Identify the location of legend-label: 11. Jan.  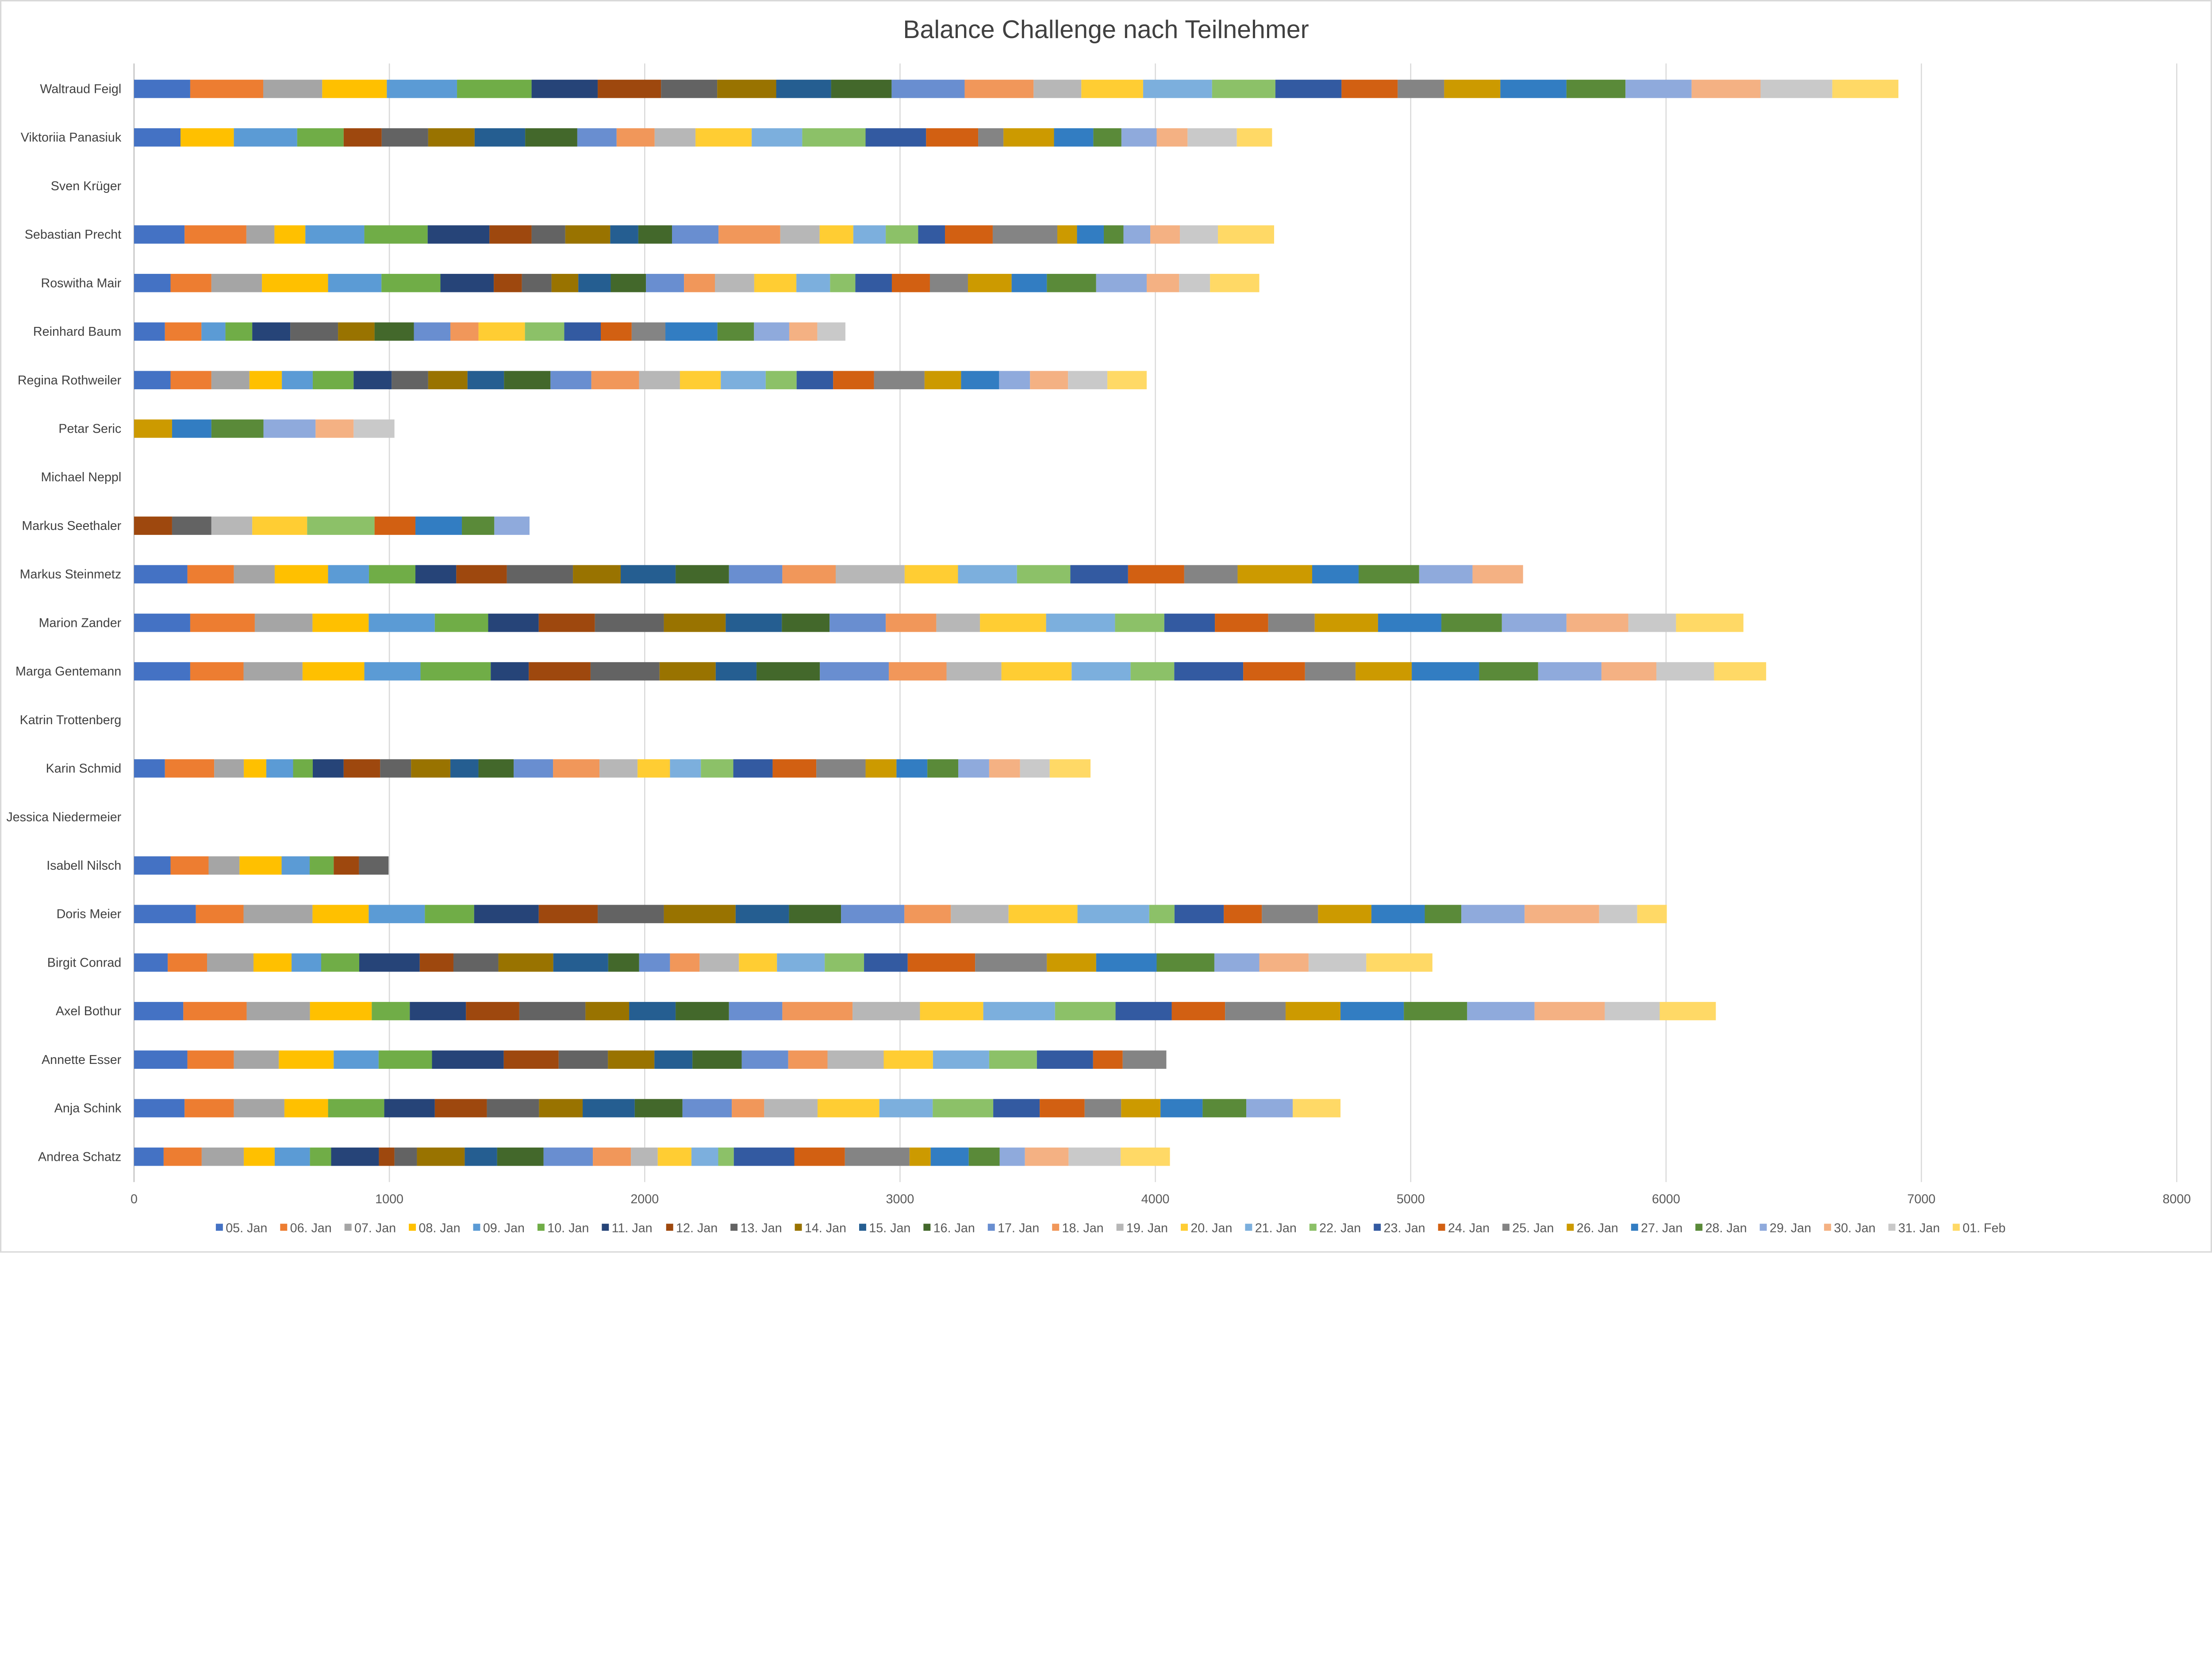
(633, 1228).